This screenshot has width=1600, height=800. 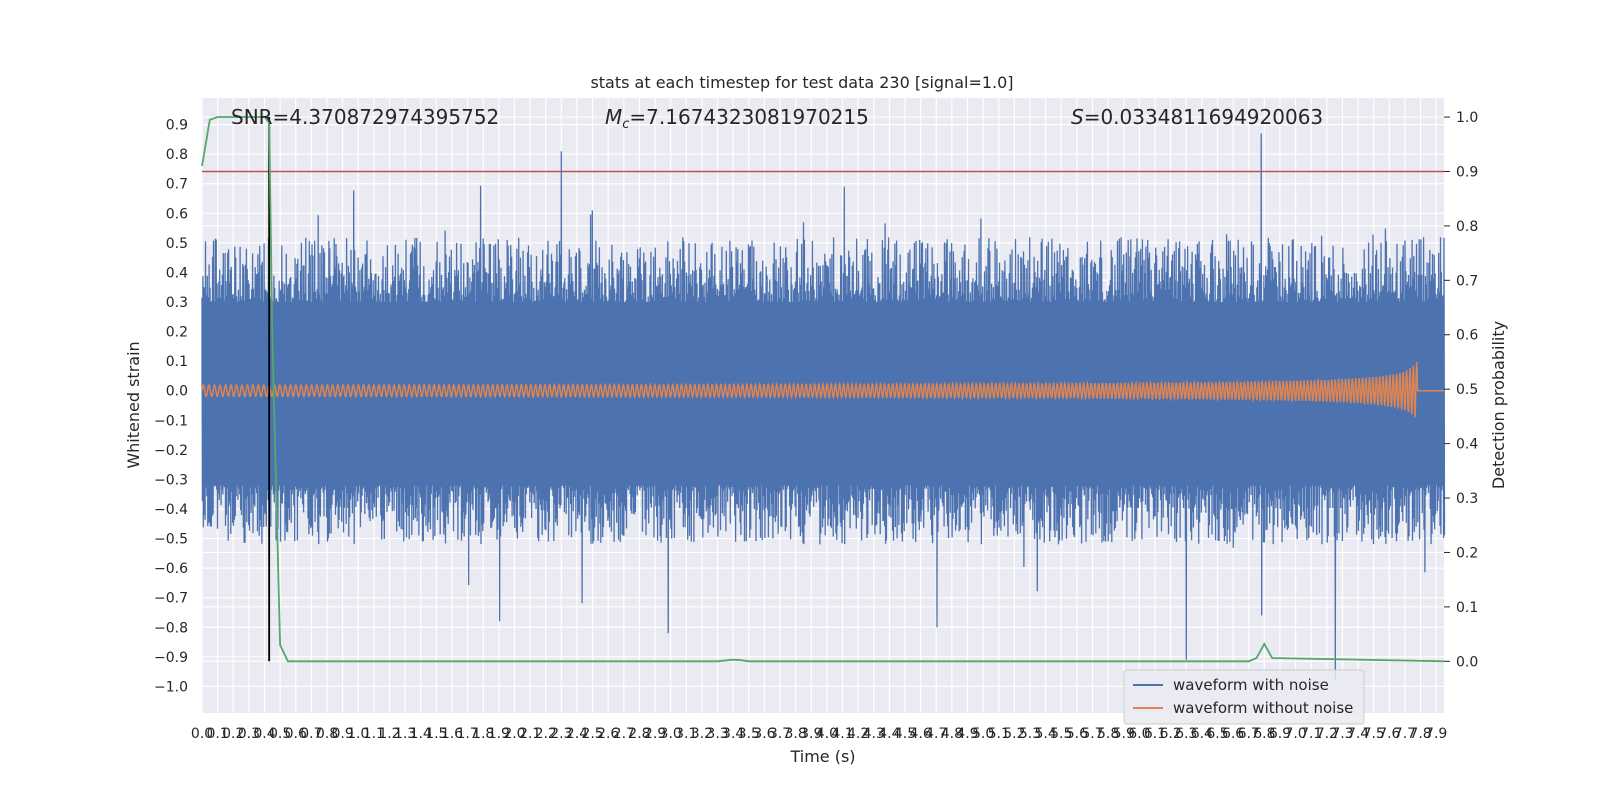 I want to click on y-right-tick-label: 0.3, so click(x=1467, y=499).